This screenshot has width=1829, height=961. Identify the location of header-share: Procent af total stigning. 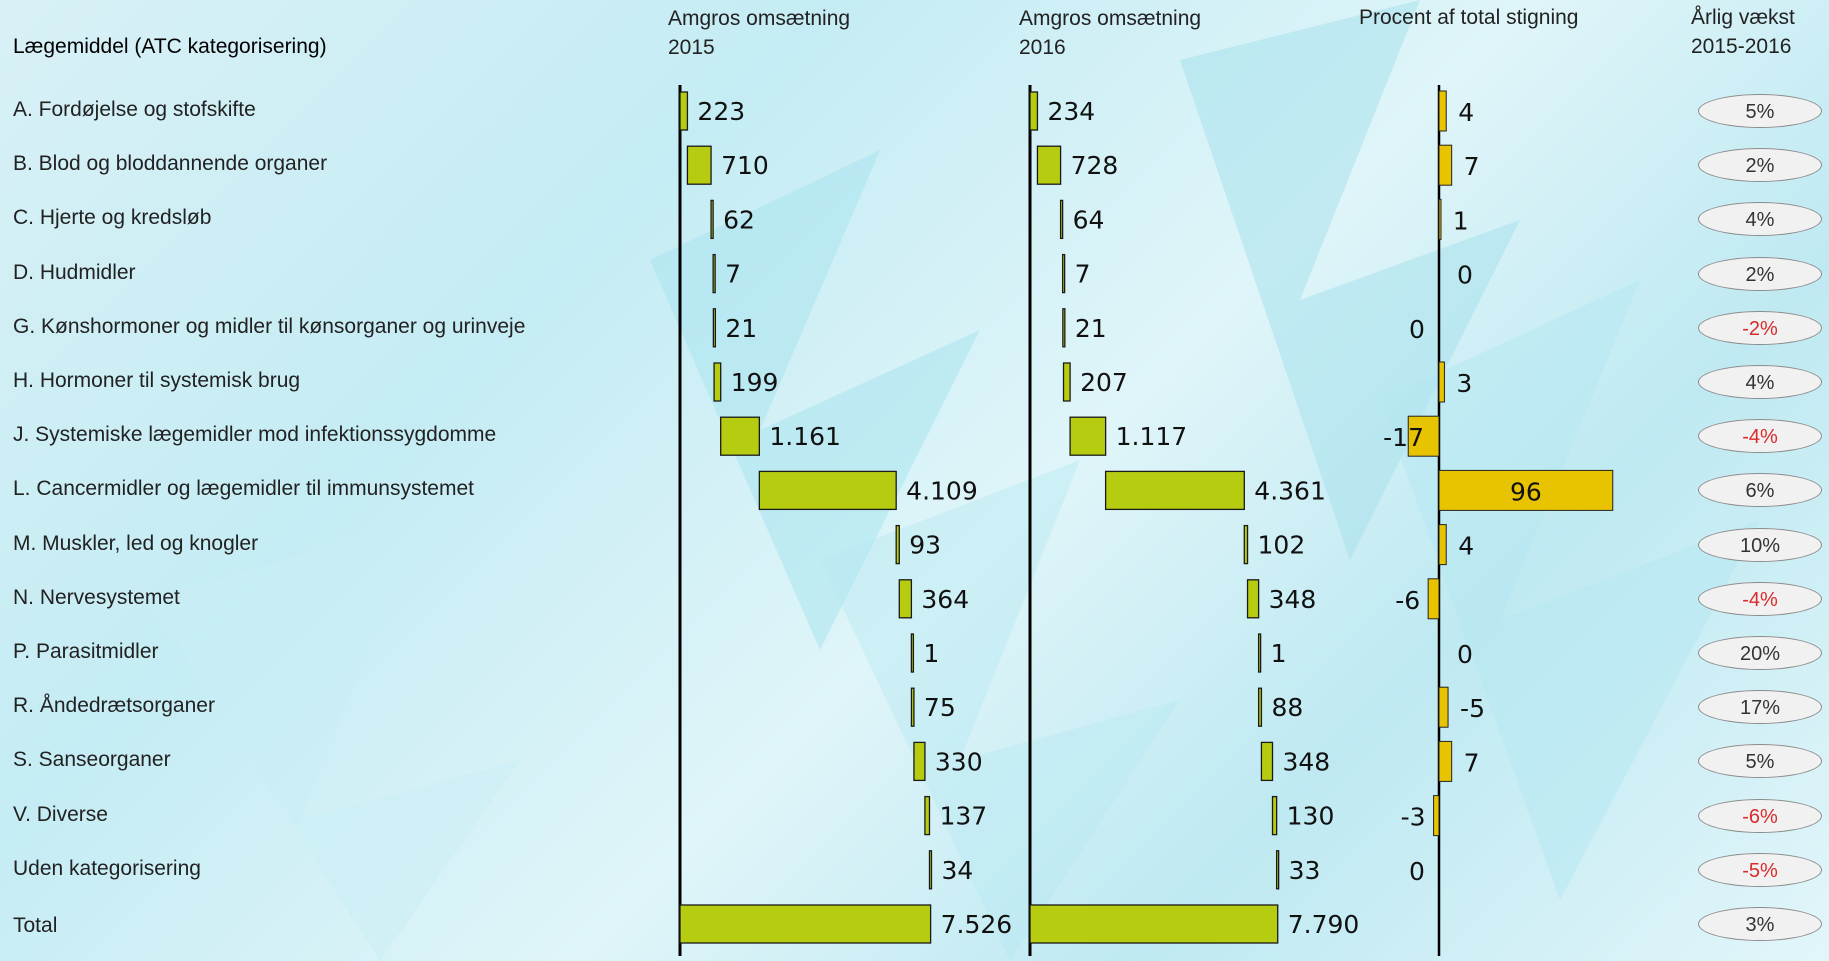
(1469, 17).